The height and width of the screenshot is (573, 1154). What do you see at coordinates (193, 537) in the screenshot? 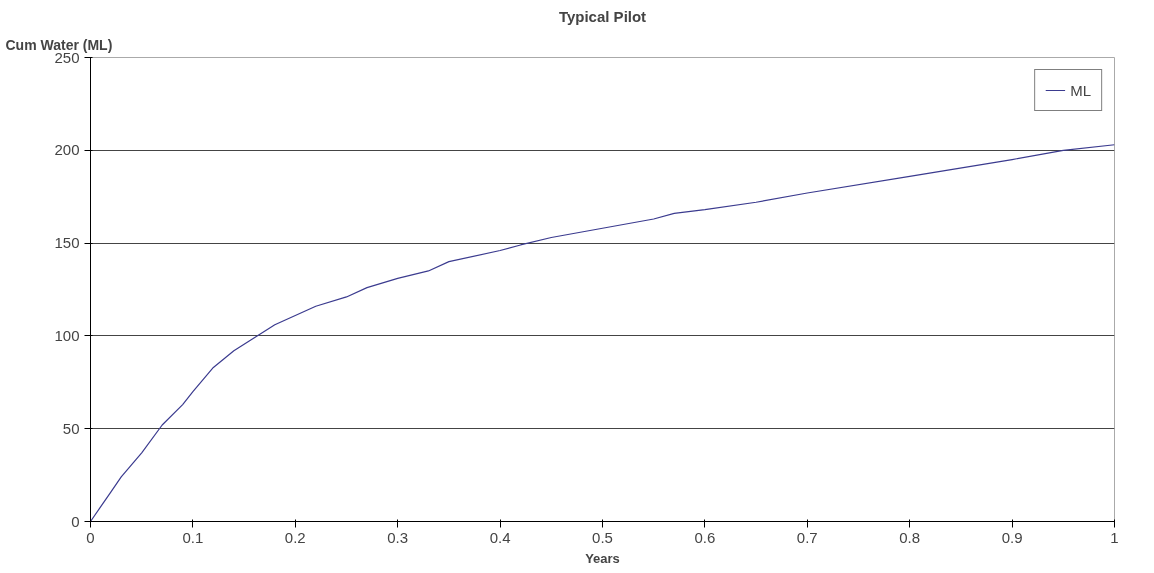
I see `x-tick-label: 0.1` at bounding box center [193, 537].